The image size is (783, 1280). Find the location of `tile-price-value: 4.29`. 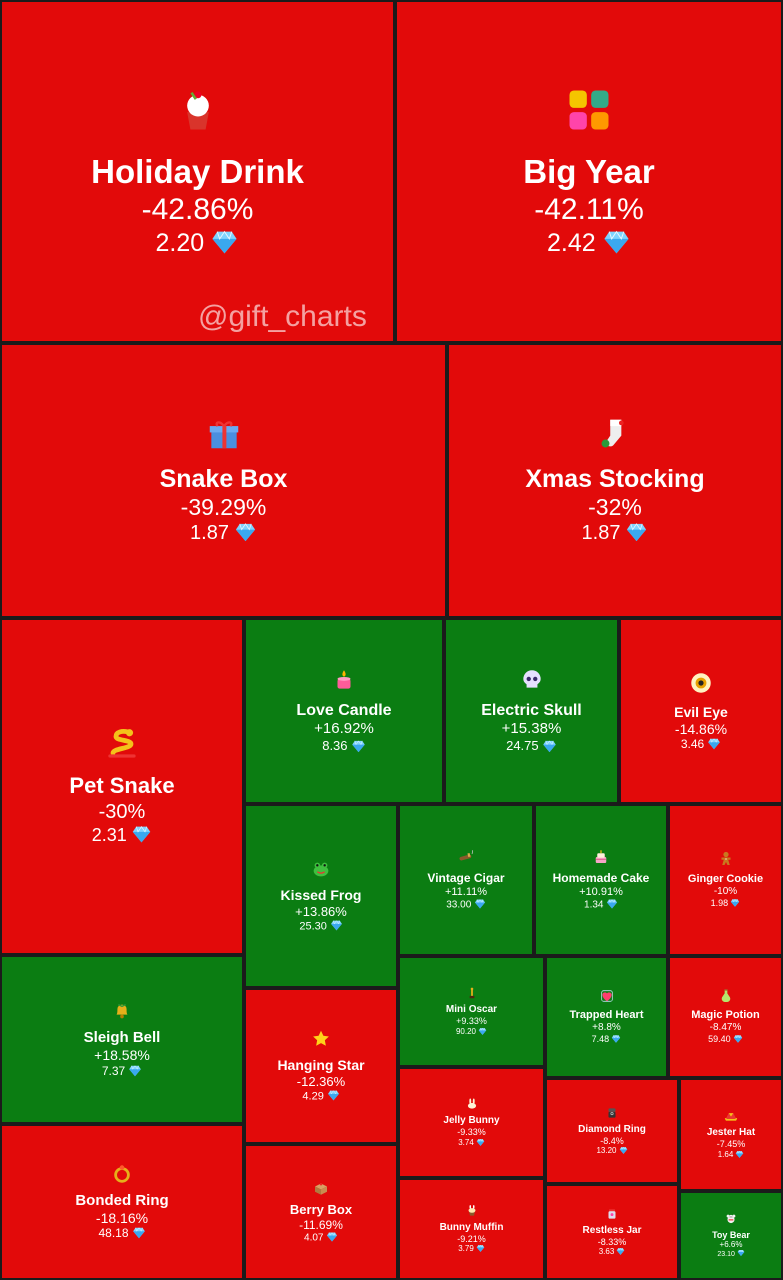

tile-price-value: 4.29 is located at coordinates (313, 1096).